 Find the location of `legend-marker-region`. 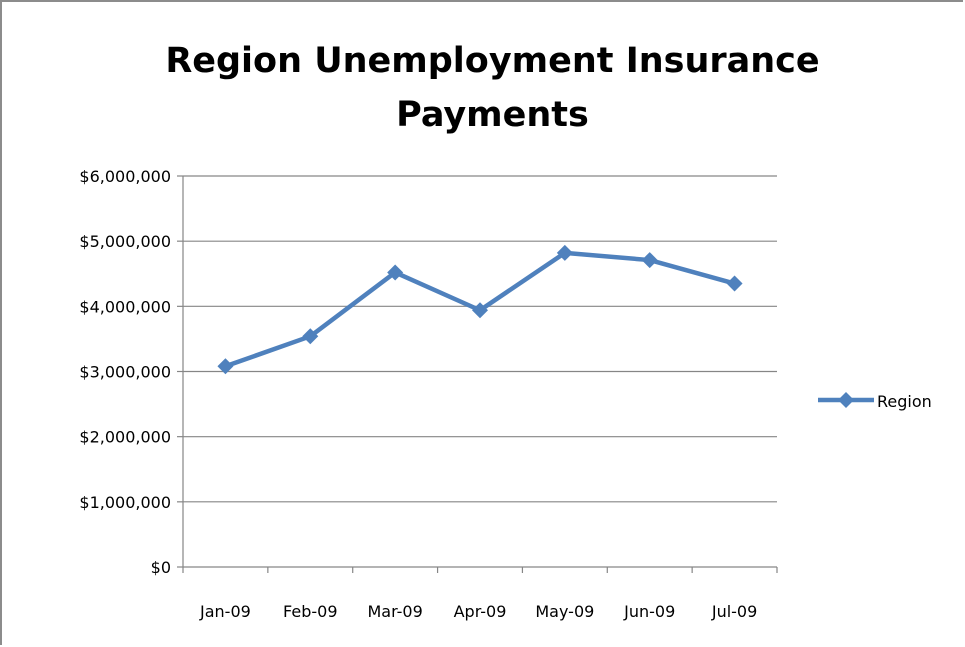

legend-marker-region is located at coordinates (846, 400).